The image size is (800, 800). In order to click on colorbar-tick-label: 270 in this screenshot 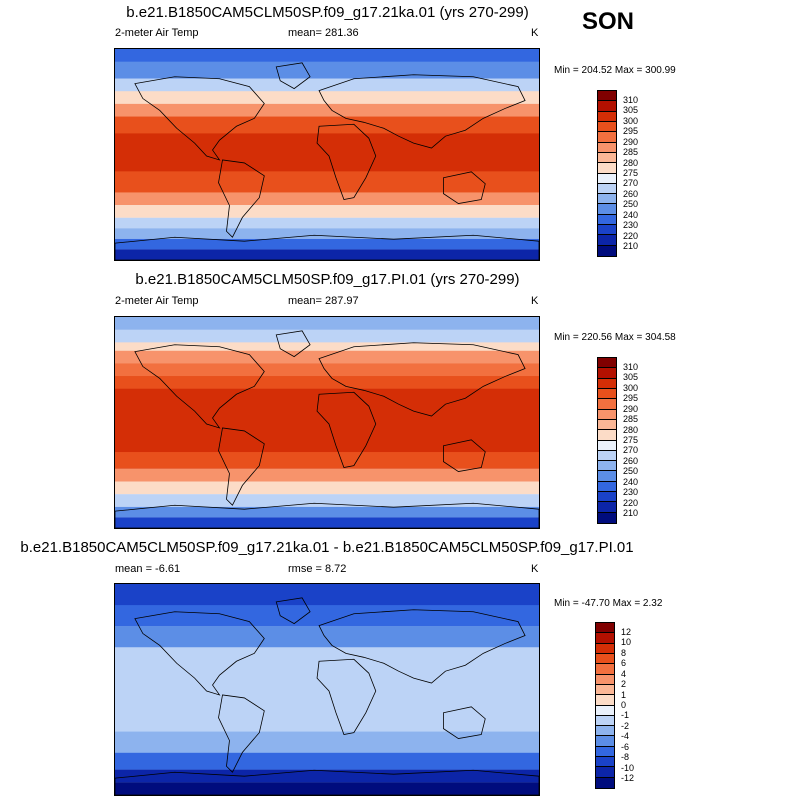, I will do `click(631, 183)`.